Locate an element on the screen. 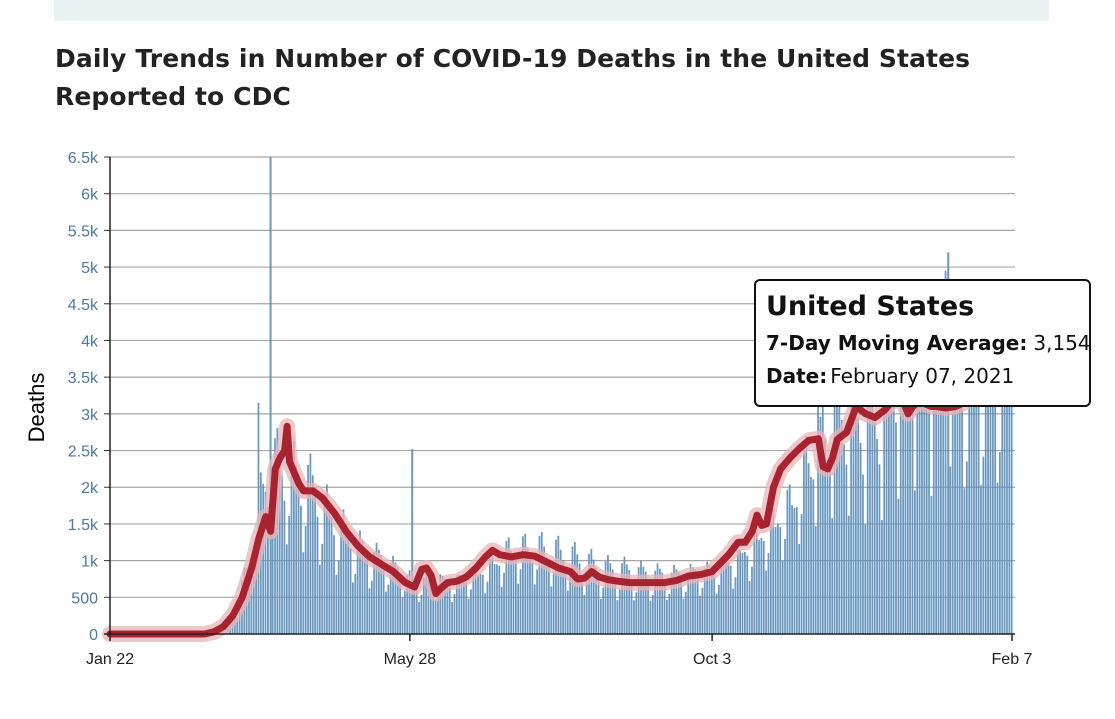 This screenshot has width=1115, height=719. tooltip-date-row: Date: February 07, 2021 is located at coordinates (922, 376).